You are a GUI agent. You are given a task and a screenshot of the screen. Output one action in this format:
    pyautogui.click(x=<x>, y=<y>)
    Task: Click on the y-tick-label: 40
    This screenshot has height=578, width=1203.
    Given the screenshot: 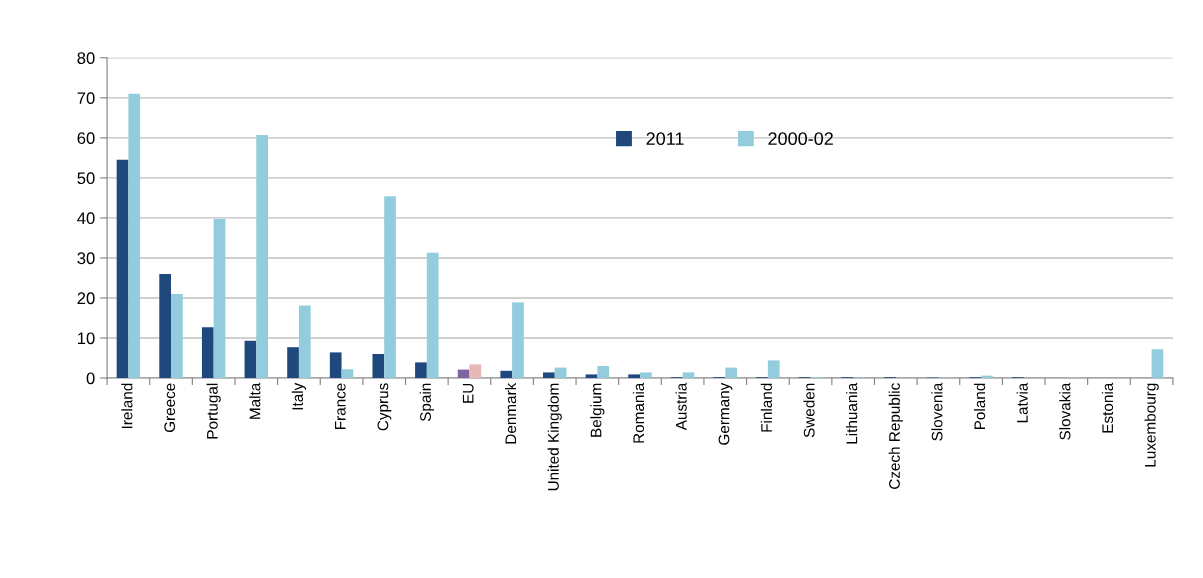 What is the action you would take?
    pyautogui.click(x=86, y=218)
    